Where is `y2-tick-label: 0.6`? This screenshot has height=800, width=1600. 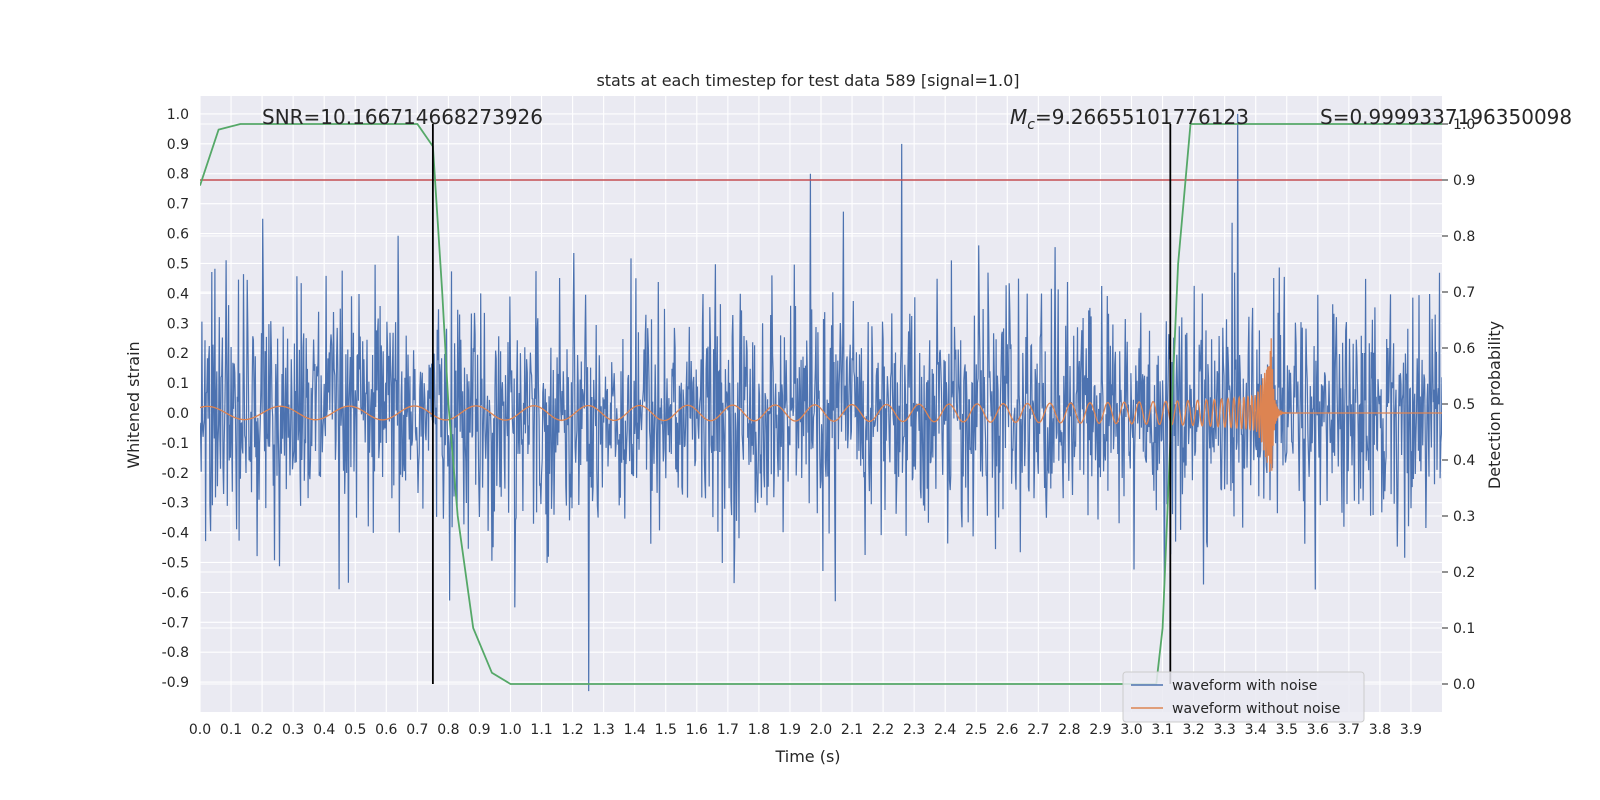
y2-tick-label: 0.6 is located at coordinates (1464, 349).